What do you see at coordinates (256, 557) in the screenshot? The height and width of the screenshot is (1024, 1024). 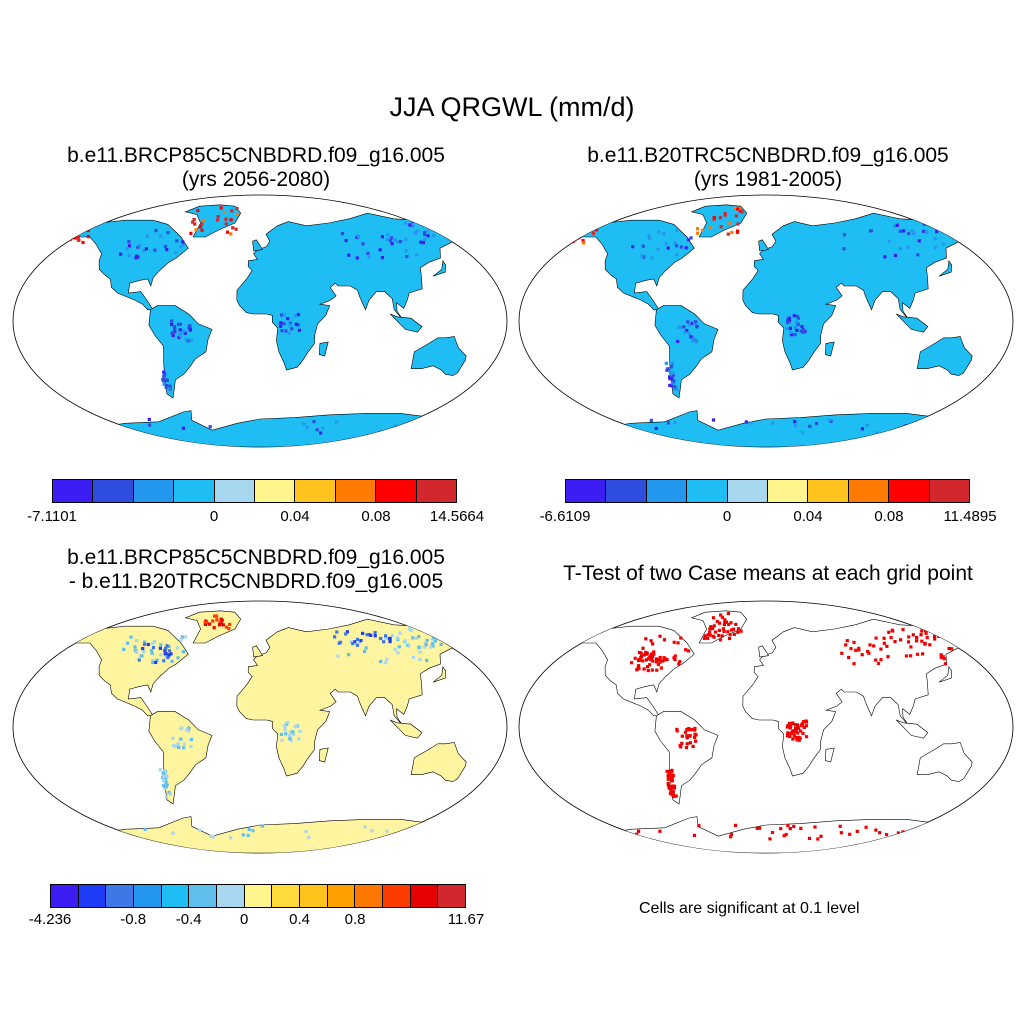 I see `panel3-title-line1: b.e11.BRCP85C5CNBDRD.f09_g16.005` at bounding box center [256, 557].